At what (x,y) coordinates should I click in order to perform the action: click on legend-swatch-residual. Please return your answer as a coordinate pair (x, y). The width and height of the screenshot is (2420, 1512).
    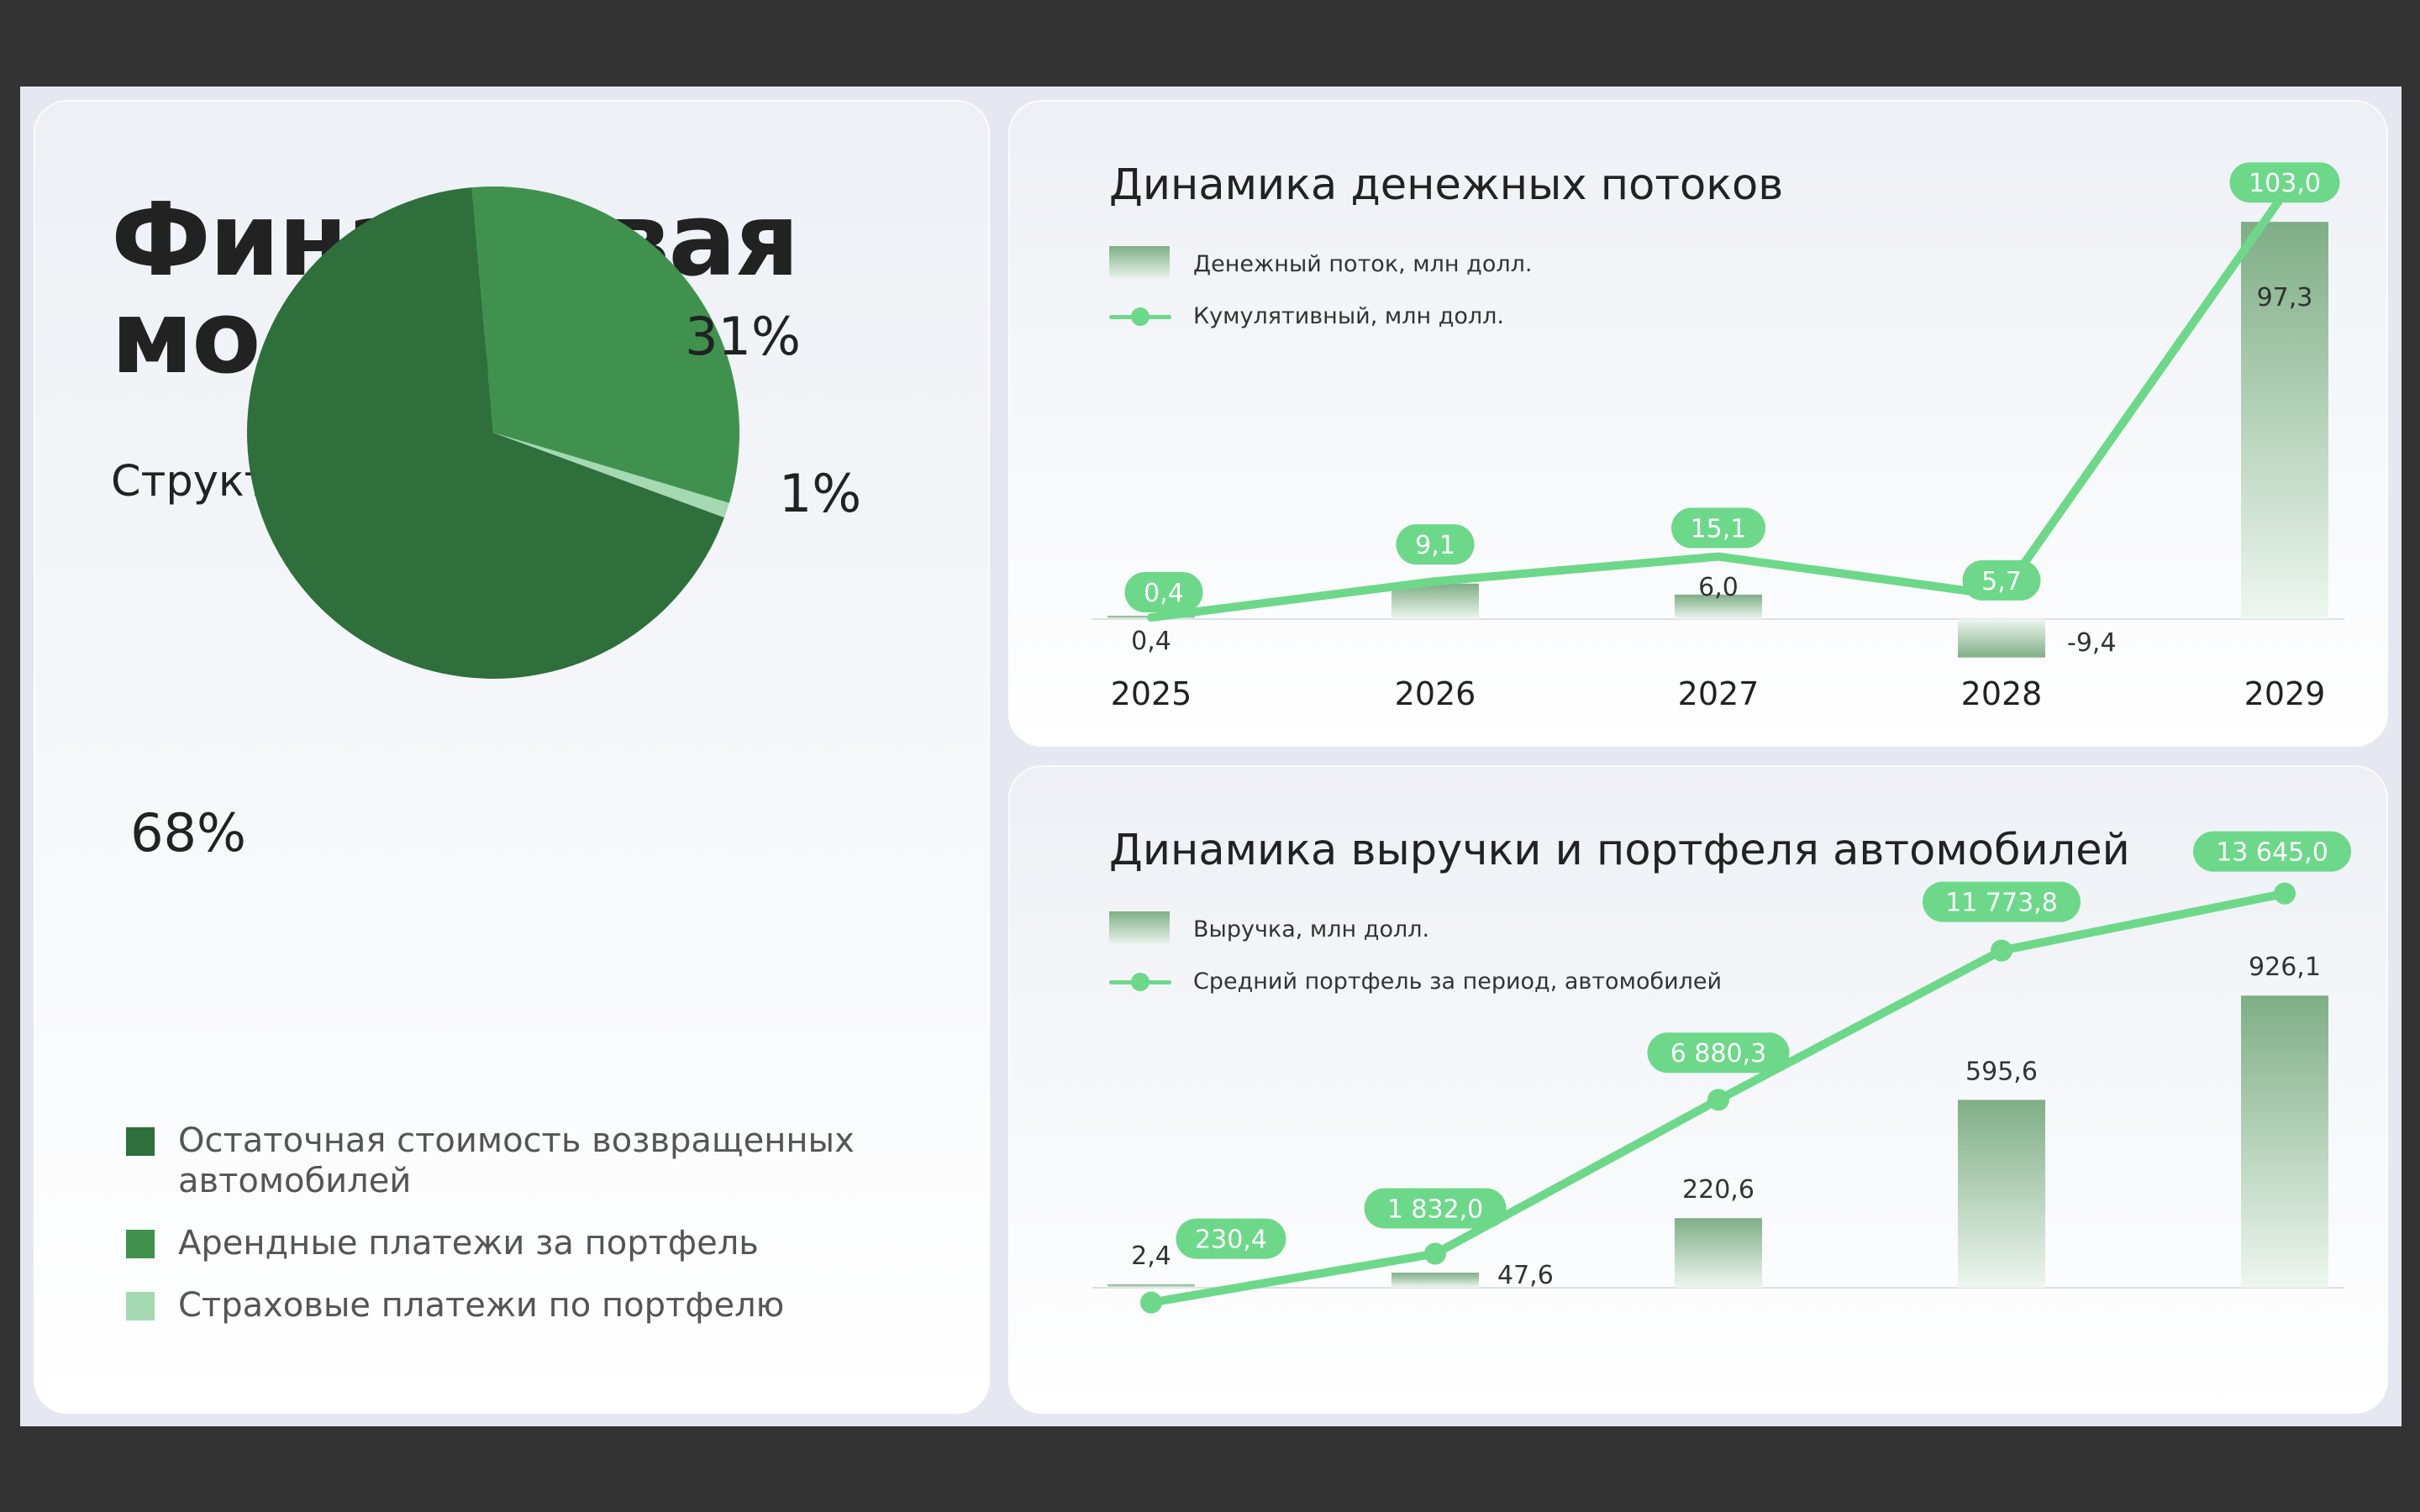
    Looking at the image, I should click on (140, 1141).